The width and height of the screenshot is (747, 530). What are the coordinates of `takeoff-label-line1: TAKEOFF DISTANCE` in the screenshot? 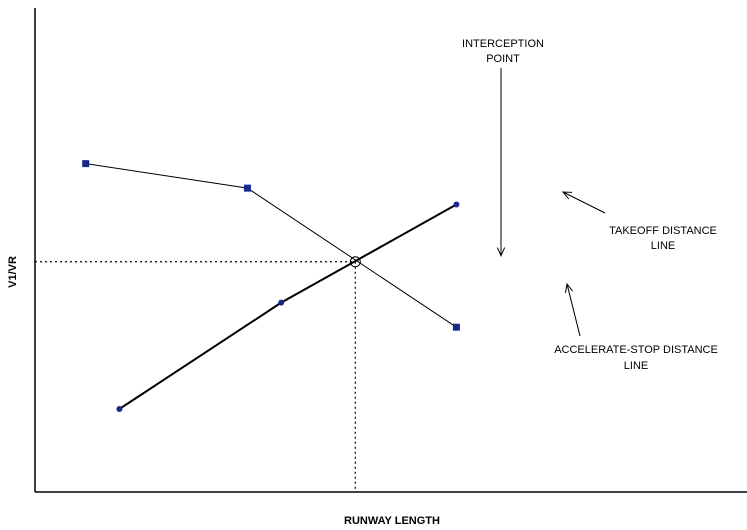 It's located at (663, 231).